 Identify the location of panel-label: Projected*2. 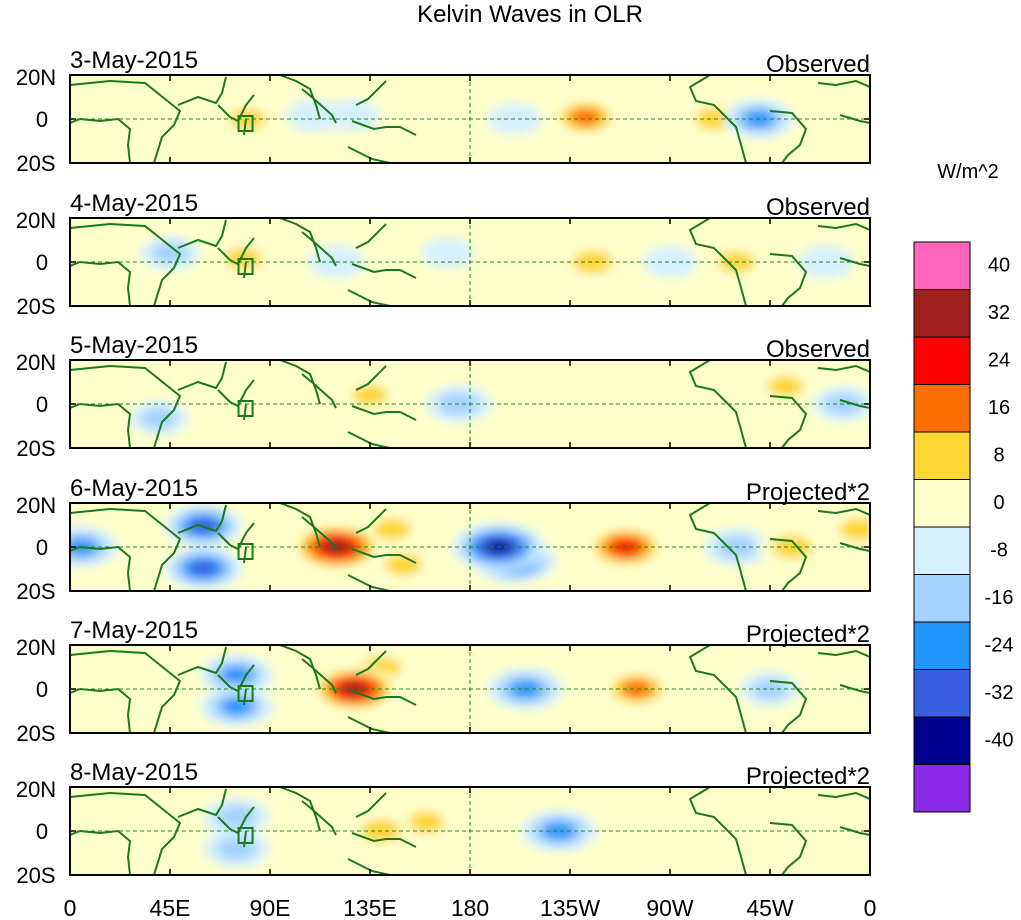
(808, 492).